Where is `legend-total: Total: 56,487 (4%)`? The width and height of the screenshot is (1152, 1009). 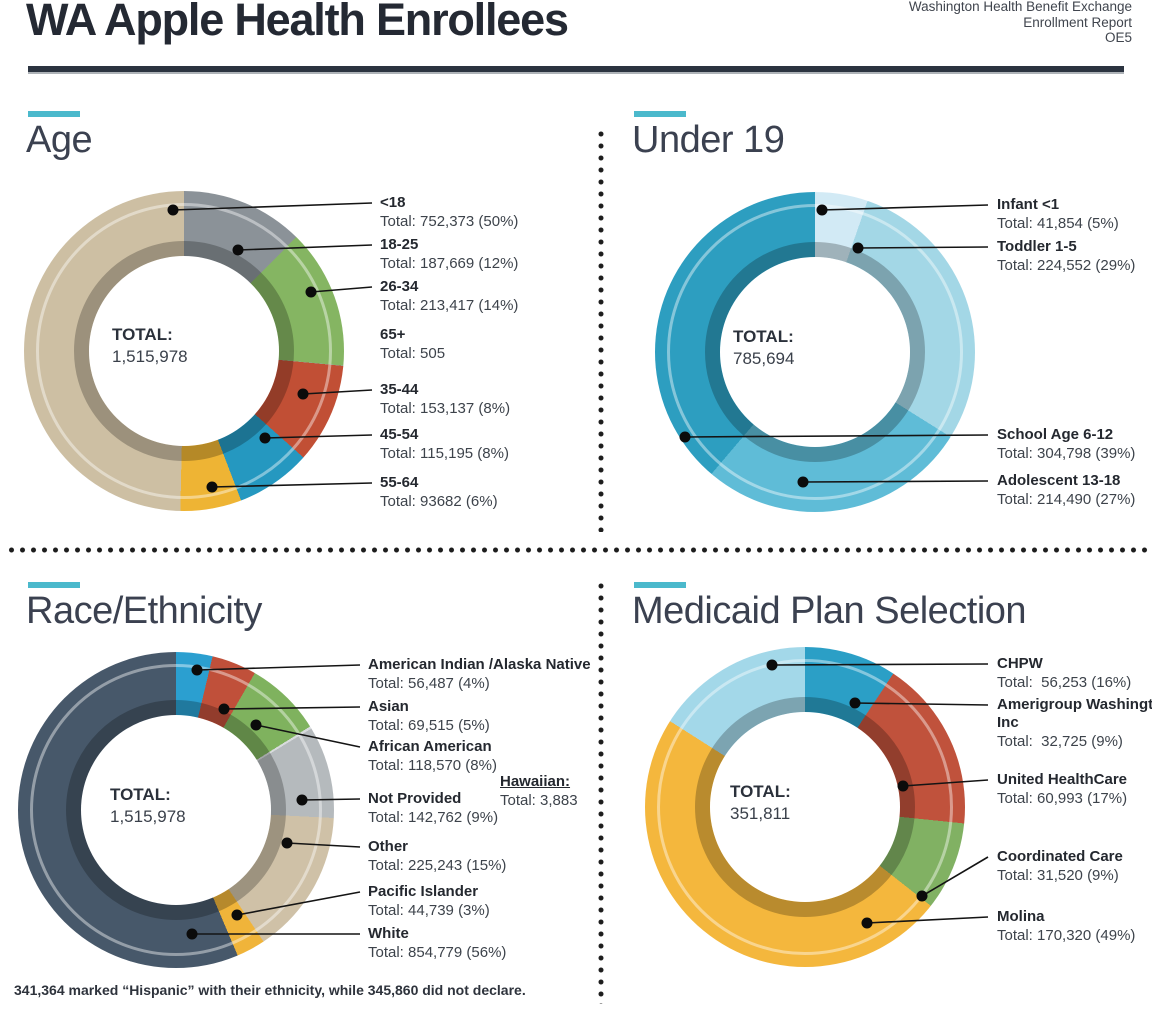 legend-total: Total: 56,487 (4%) is located at coordinates (429, 683).